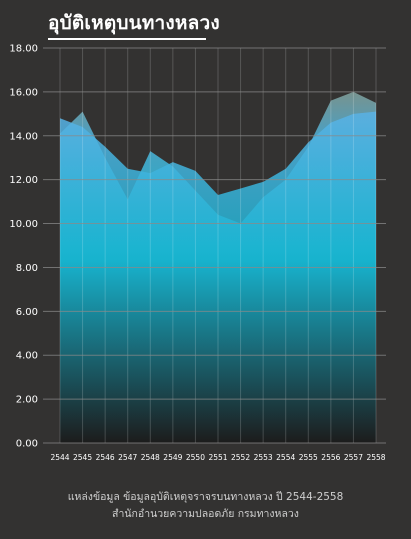 This screenshot has width=411, height=539. What do you see at coordinates (82, 457) in the screenshot?
I see `x-tick-label: 2545` at bounding box center [82, 457].